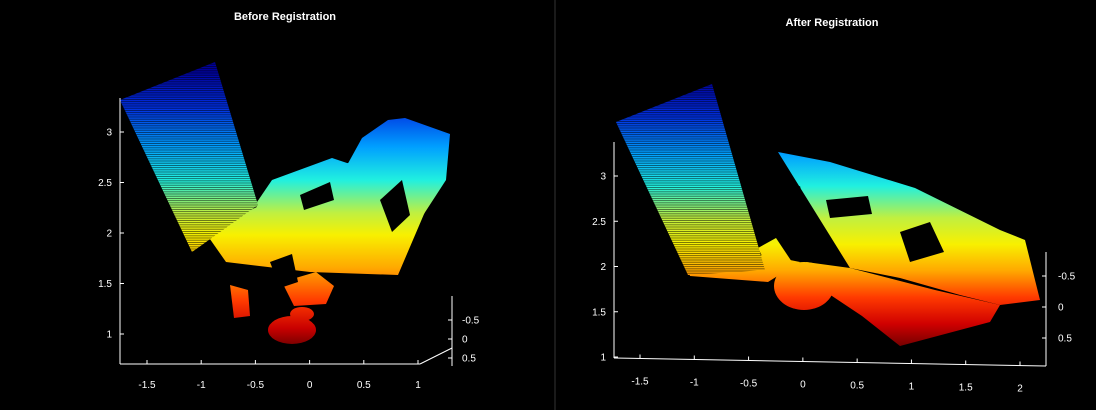 The height and width of the screenshot is (410, 1096). What do you see at coordinates (240, 301) in the screenshot?
I see `left-blob` at bounding box center [240, 301].